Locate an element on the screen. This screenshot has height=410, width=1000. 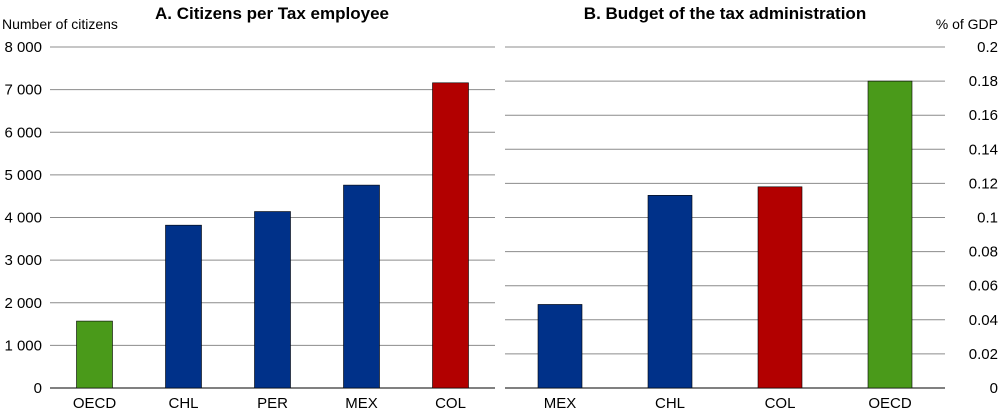
panel-a-bar-chl is located at coordinates (183, 306).